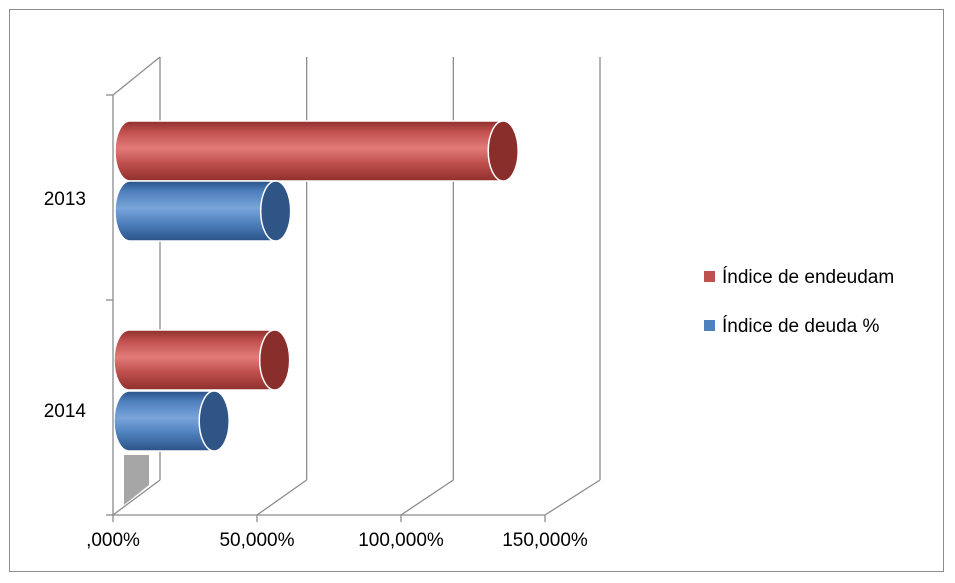  I want to click on legend: Índice de endeudam Índice de deuda %, so click(799, 302).